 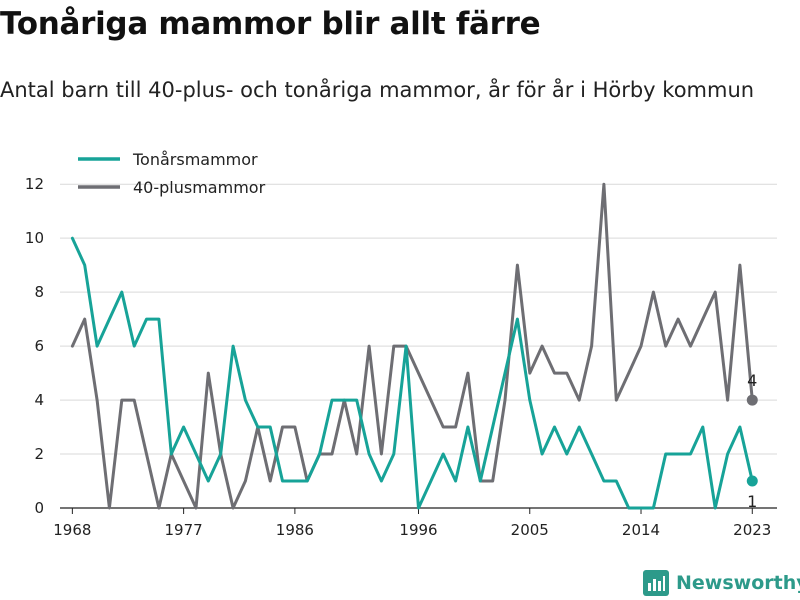 What do you see at coordinates (752, 481) in the screenshot?
I see `end-point-ton-rsmammor` at bounding box center [752, 481].